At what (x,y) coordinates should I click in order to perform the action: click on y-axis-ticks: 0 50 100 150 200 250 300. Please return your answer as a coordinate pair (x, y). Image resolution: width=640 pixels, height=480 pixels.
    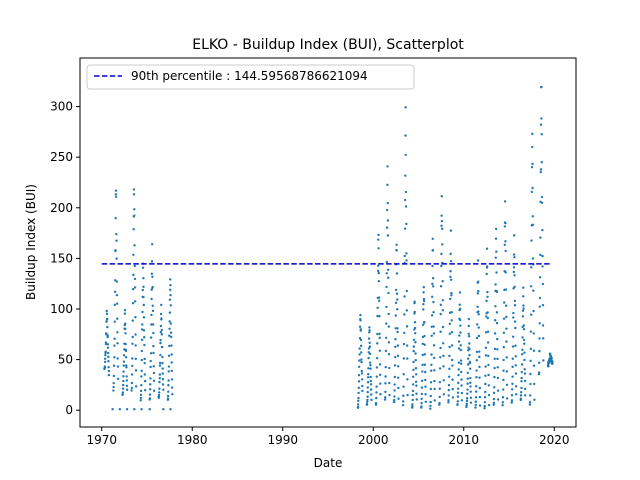
    Looking at the image, I should click on (65, 258).